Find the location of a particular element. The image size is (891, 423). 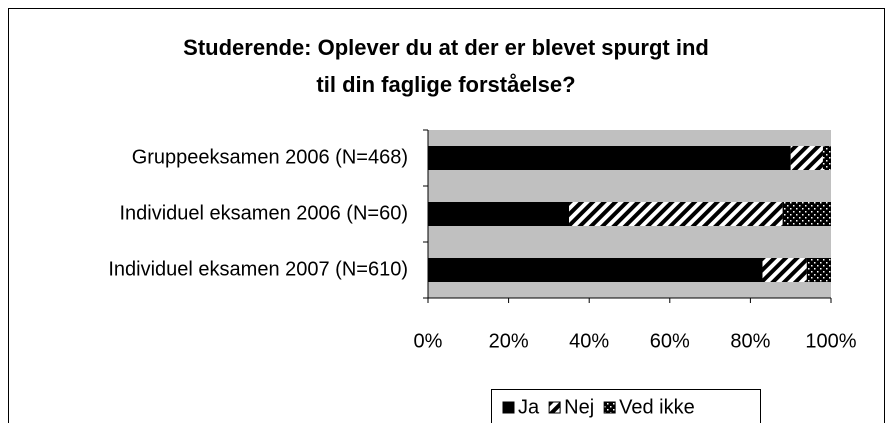

y-tick-label: Individuel eksamen 2007 (N=610) is located at coordinates (258, 269).